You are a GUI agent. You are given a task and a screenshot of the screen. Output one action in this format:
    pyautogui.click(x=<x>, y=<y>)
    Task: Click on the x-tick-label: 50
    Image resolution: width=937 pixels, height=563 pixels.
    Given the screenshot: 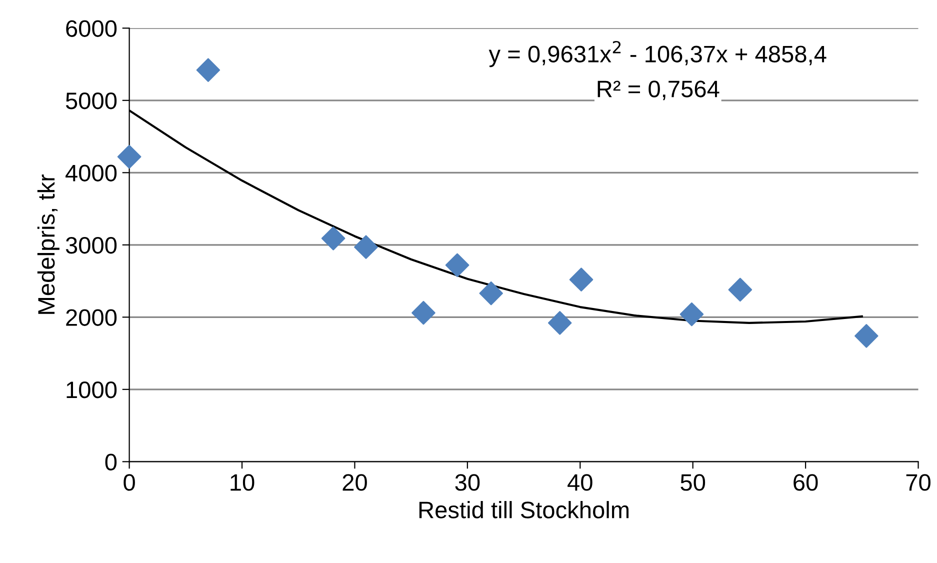 What is the action you would take?
    pyautogui.click(x=693, y=482)
    